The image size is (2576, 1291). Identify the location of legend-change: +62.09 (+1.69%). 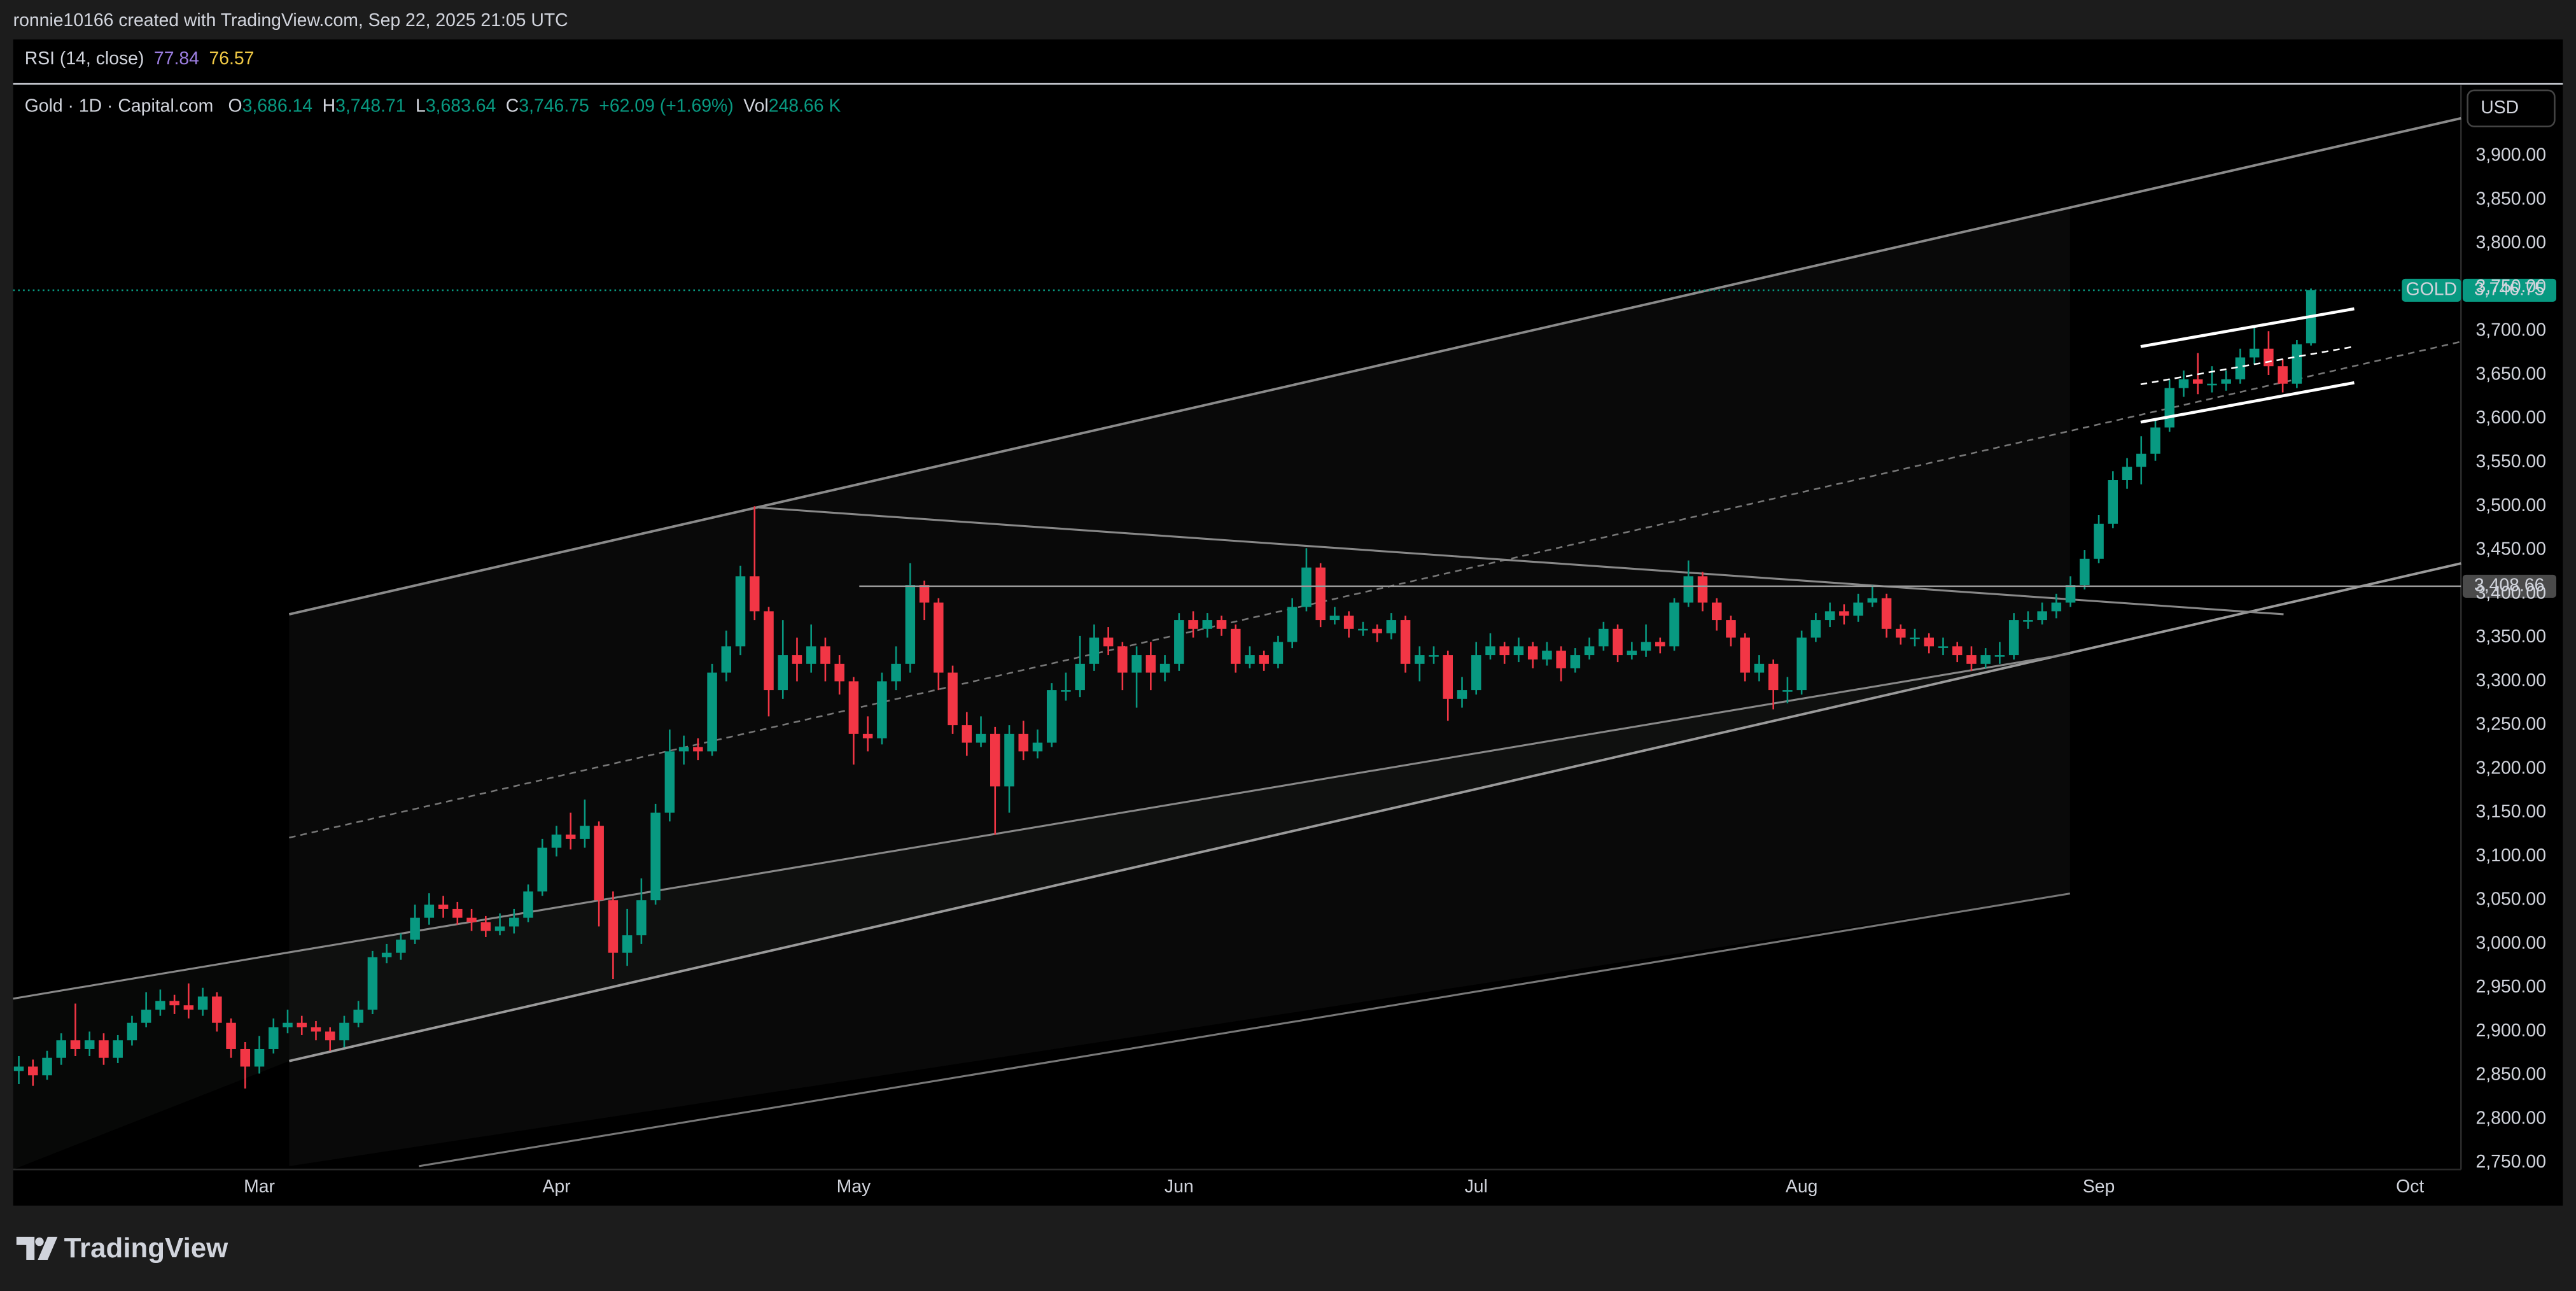
(666, 105).